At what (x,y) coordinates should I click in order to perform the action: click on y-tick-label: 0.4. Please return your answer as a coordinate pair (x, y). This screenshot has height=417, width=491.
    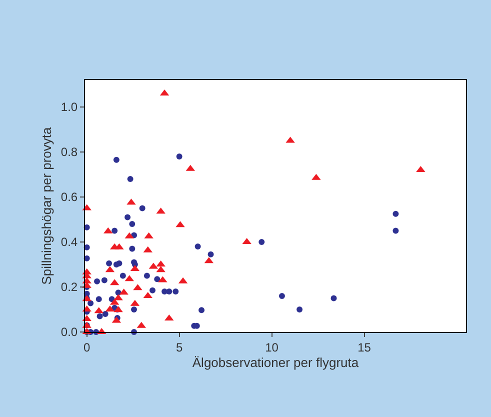
    Looking at the image, I should click on (69, 242).